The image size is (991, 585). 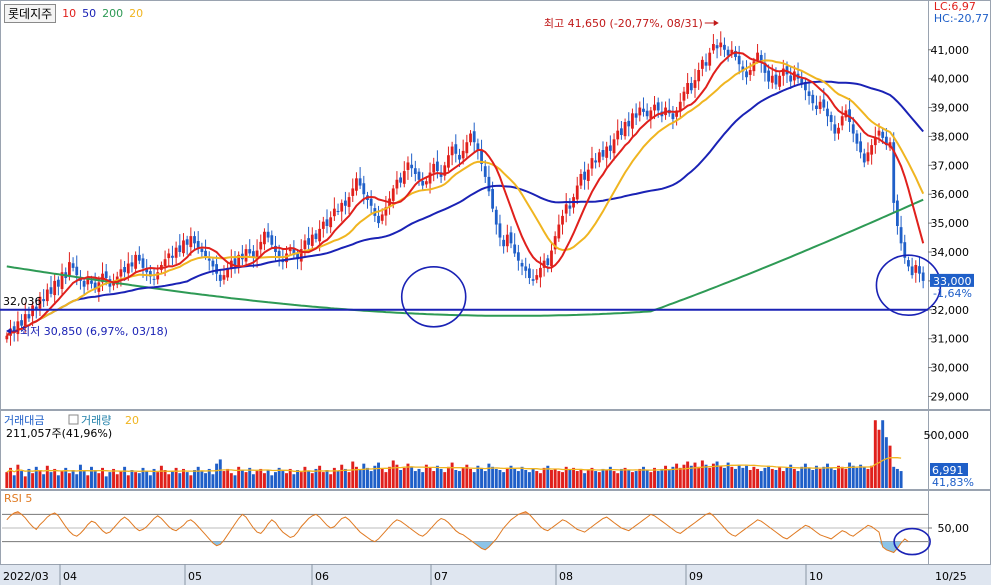 What do you see at coordinates (953, 482) in the screenshot?
I see `volume-badge-pct: 41,83%` at bounding box center [953, 482].